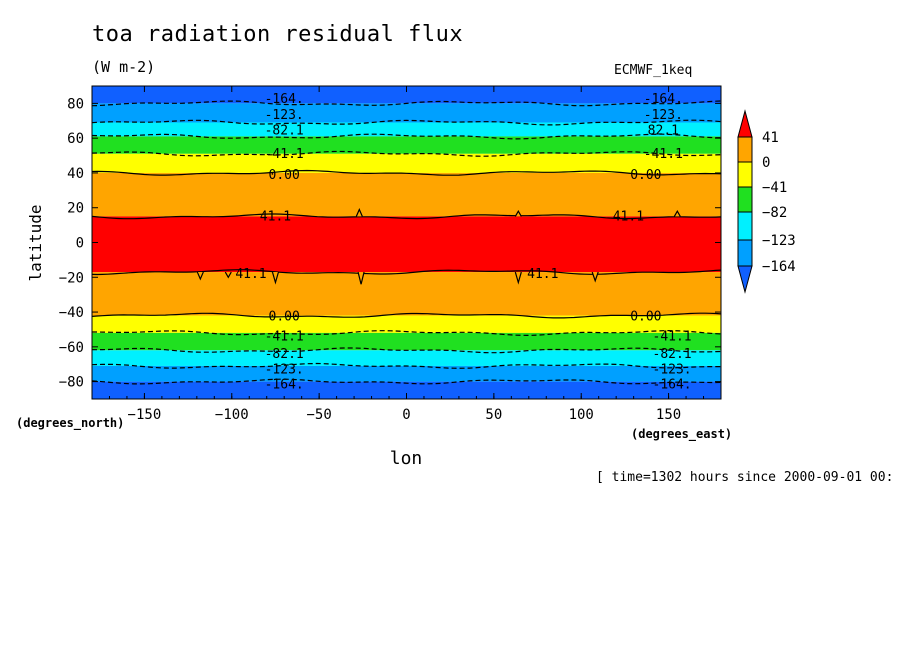 The height and width of the screenshot is (654, 904). What do you see at coordinates (75, 139) in the screenshot?
I see `y-tick-label-7: 60` at bounding box center [75, 139].